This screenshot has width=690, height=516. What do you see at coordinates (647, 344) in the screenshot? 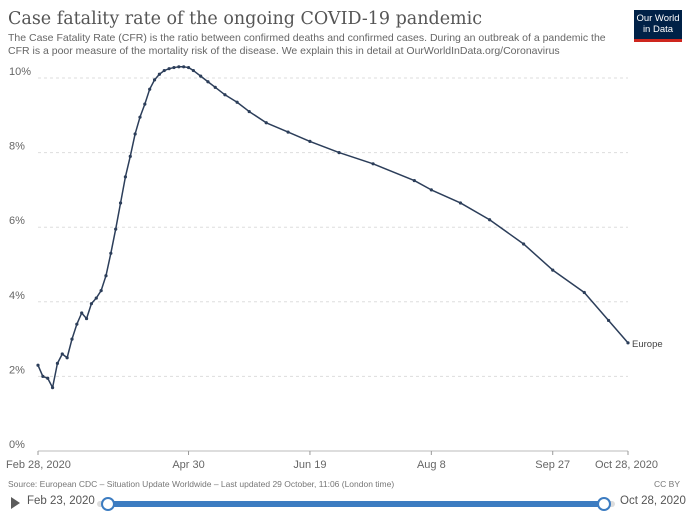
I see `series-label-europe: Europe` at bounding box center [647, 344].